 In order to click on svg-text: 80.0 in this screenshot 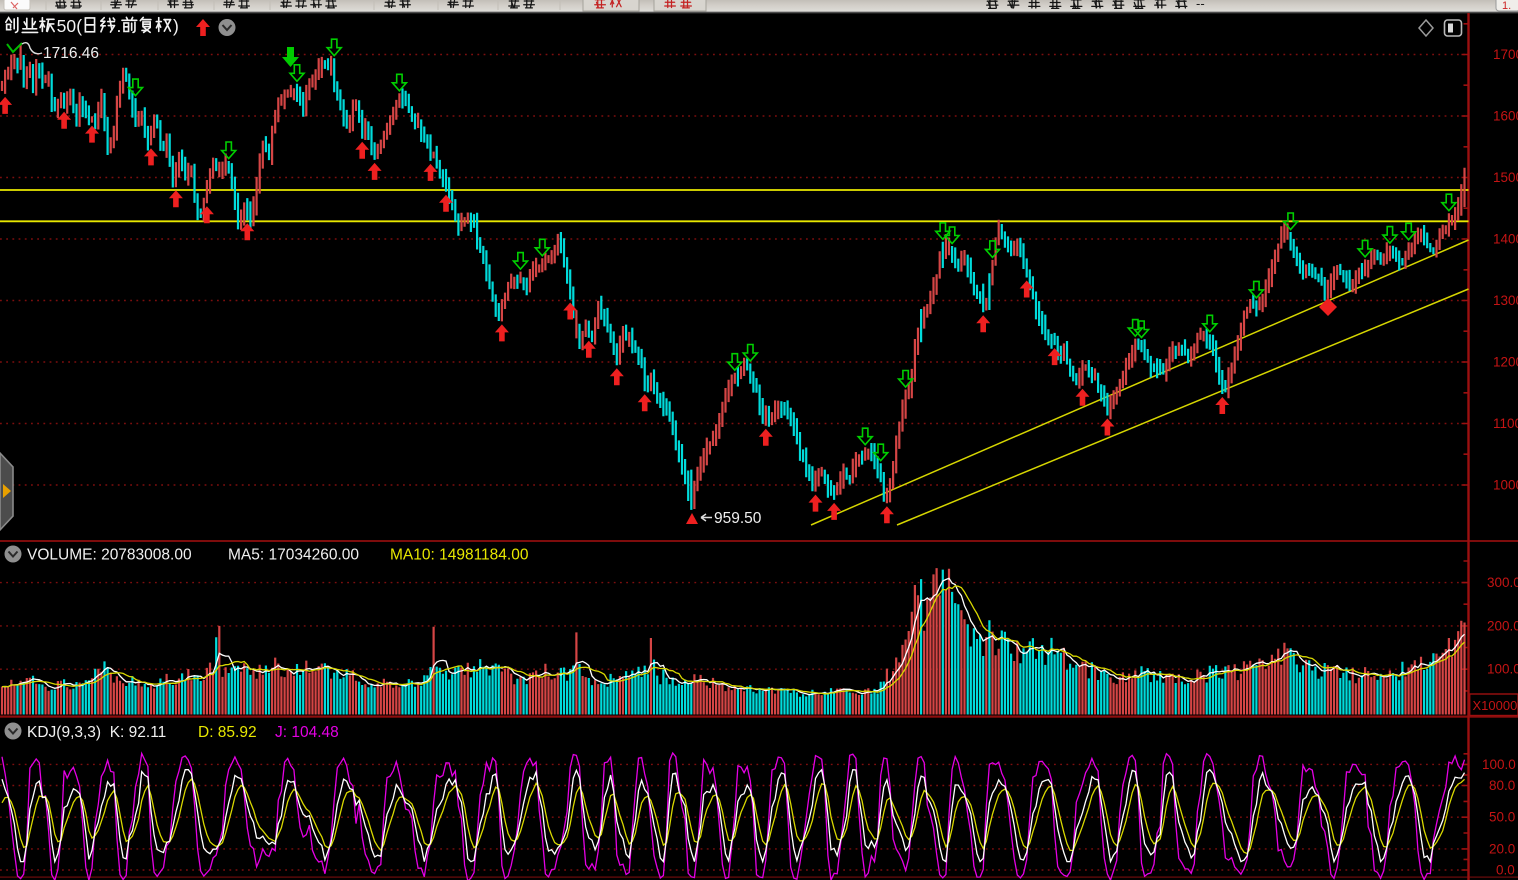, I will do `click(1502, 785)`.